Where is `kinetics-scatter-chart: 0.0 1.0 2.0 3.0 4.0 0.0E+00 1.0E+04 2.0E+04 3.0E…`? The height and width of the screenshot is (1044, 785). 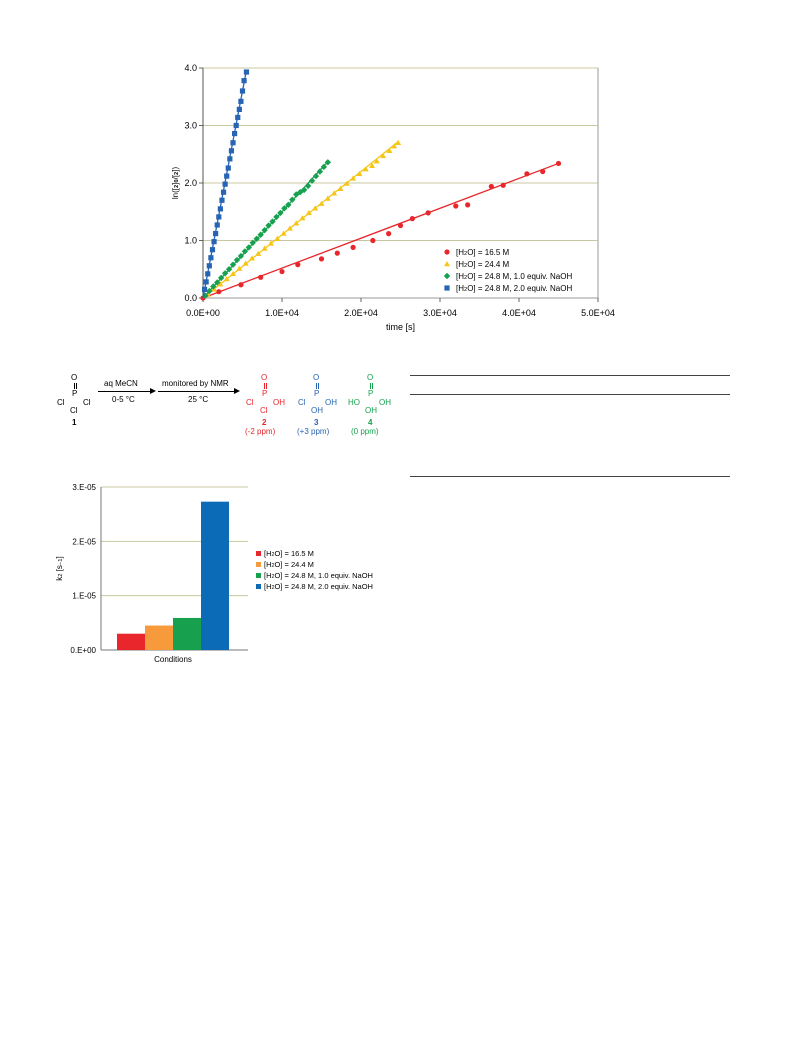
kinetics-scatter-chart: 0.0 1.0 2.0 3.0 4.0 0.0E+00 1.0E+04 2.0E+04 3.0E… is located at coordinates (393, 197).